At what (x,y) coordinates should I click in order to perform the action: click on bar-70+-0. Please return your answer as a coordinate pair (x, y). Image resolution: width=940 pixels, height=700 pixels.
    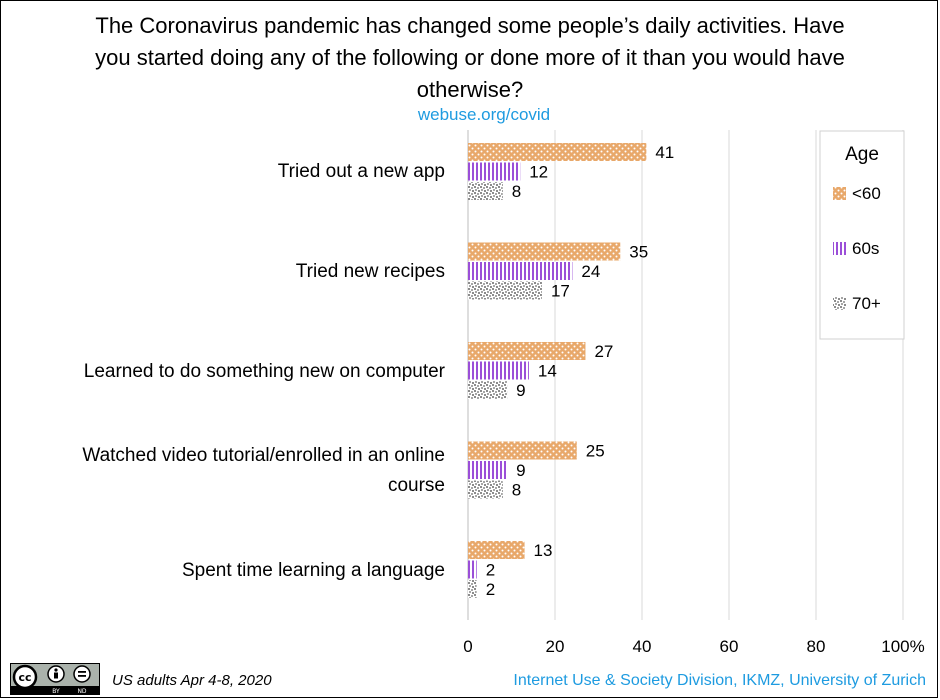
    Looking at the image, I should click on (485, 191).